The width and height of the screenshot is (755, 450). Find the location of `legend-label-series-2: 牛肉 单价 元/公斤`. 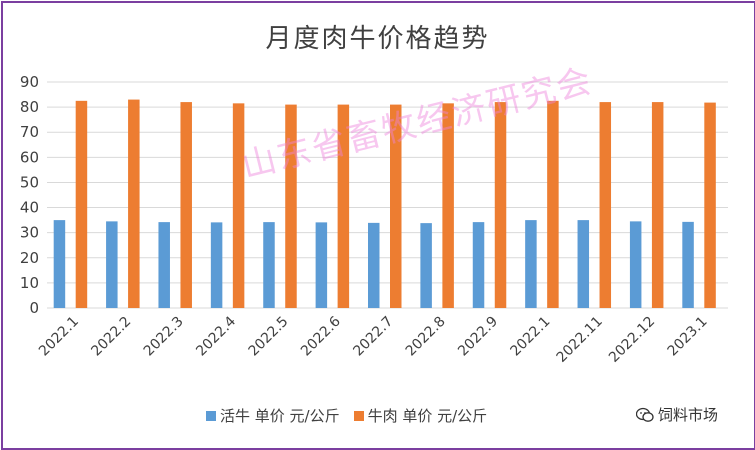

legend-label-series-2: 牛肉 单价 元/公斤 is located at coordinates (427, 416).